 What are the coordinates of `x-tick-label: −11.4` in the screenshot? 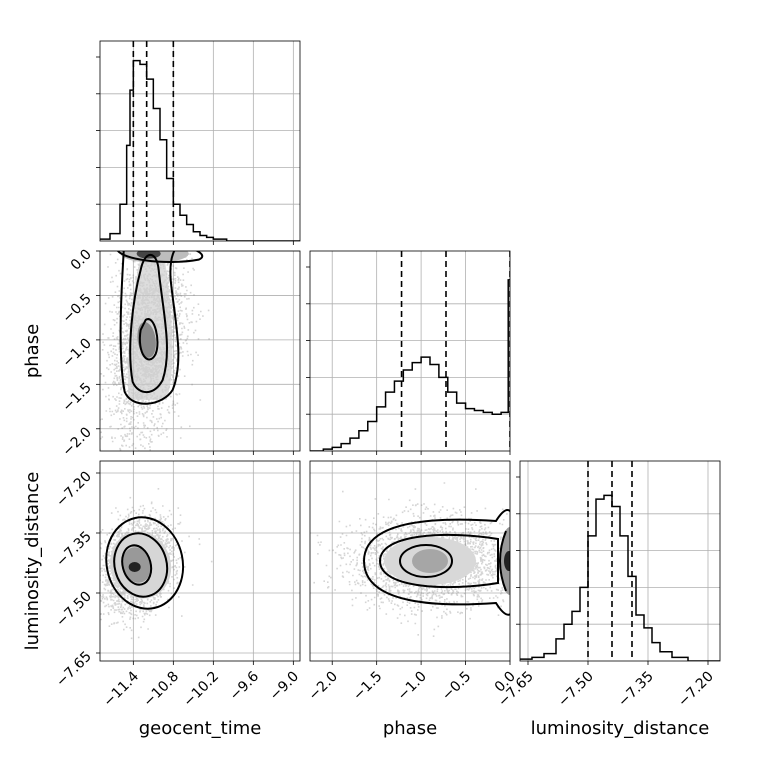 It's located at (122, 689).